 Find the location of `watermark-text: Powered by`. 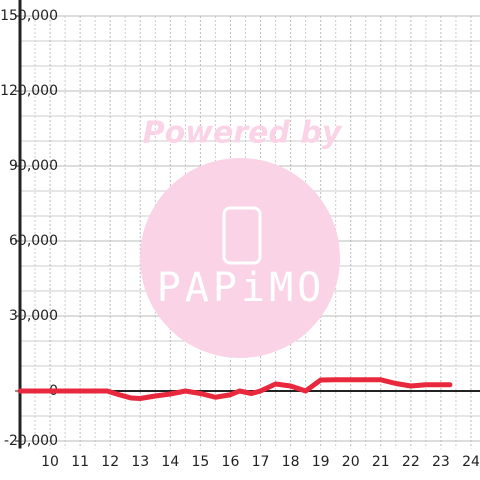

watermark-text: Powered by is located at coordinates (243, 133).